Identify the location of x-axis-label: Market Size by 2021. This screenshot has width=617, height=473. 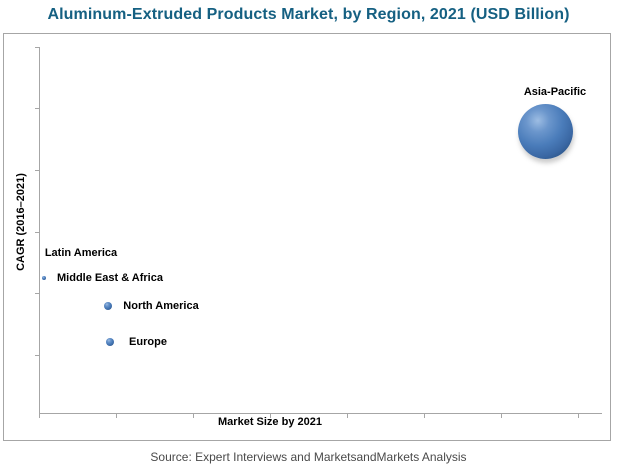
(270, 422).